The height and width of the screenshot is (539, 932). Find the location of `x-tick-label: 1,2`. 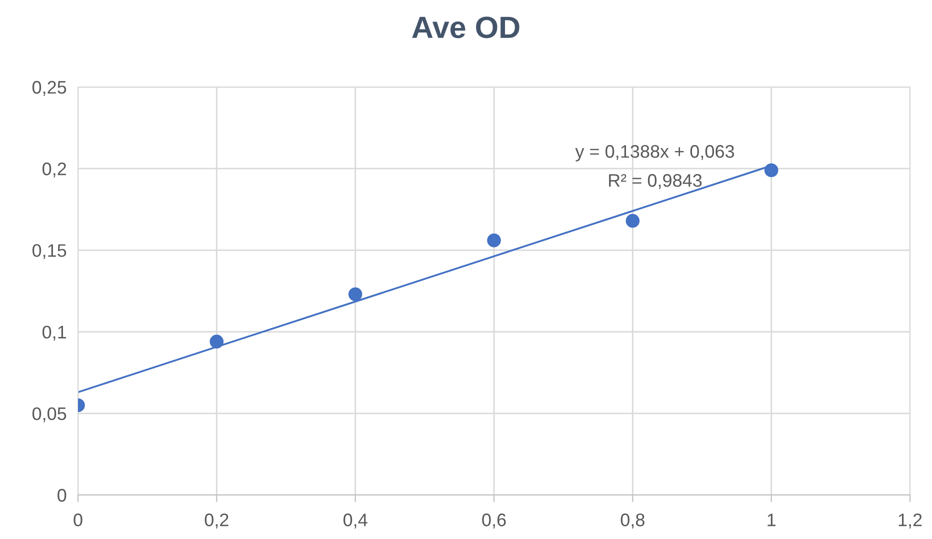

x-tick-label: 1,2 is located at coordinates (910, 521).